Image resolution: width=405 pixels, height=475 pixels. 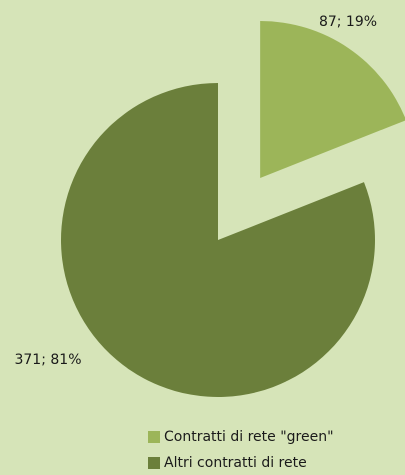 What do you see at coordinates (332, 99) in the screenshot?
I see `pie-slice` at bounding box center [332, 99].